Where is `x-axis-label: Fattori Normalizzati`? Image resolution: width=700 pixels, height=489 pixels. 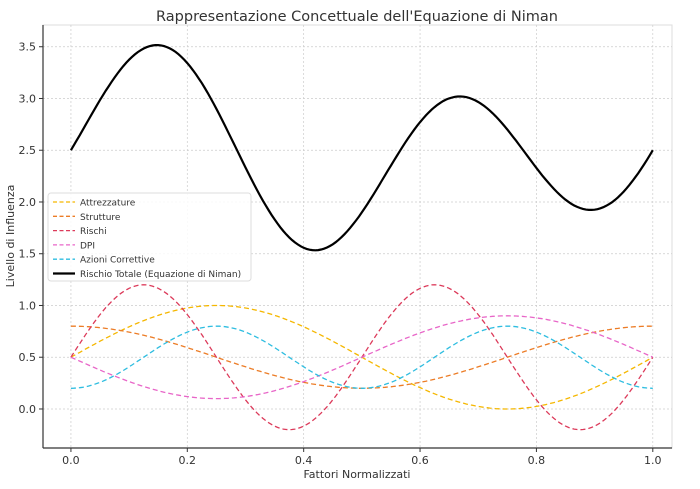 x-axis-label: Fattori Normalizzati is located at coordinates (356, 474).